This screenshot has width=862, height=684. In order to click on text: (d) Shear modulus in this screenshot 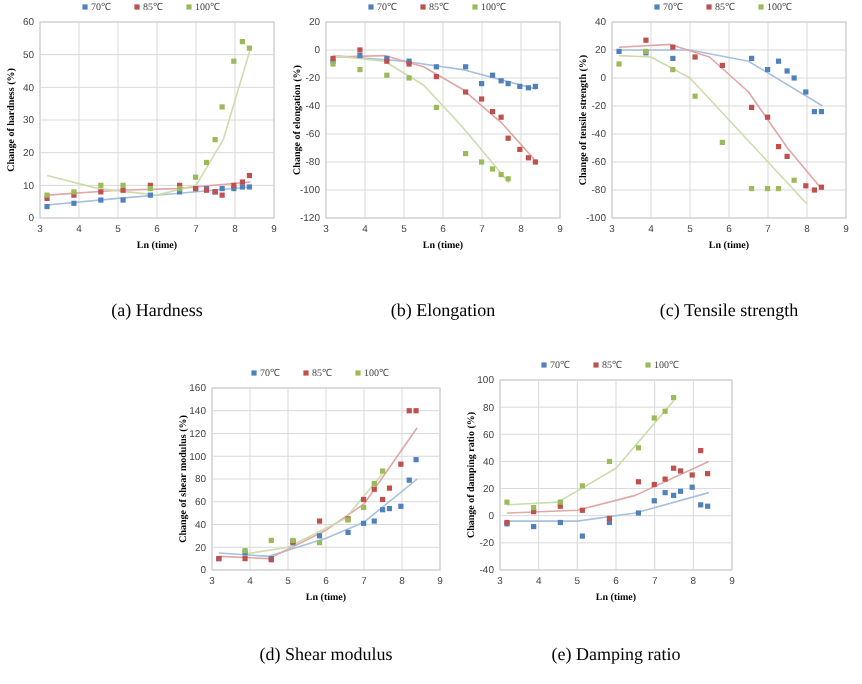, I will do `click(326, 654)`.